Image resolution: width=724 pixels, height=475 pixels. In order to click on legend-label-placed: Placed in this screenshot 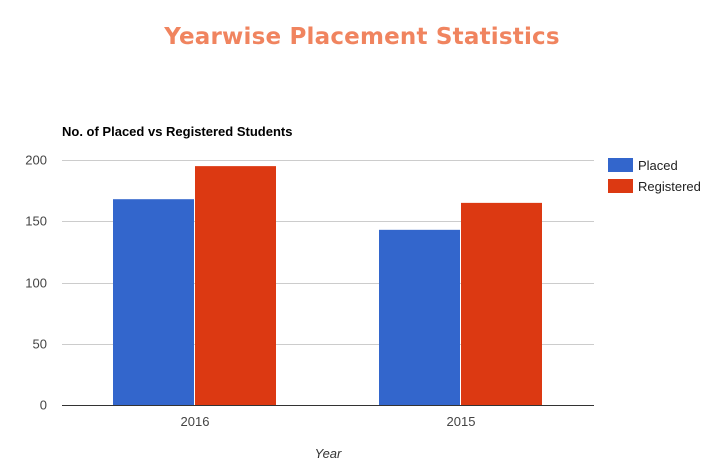, I will do `click(658, 165)`.